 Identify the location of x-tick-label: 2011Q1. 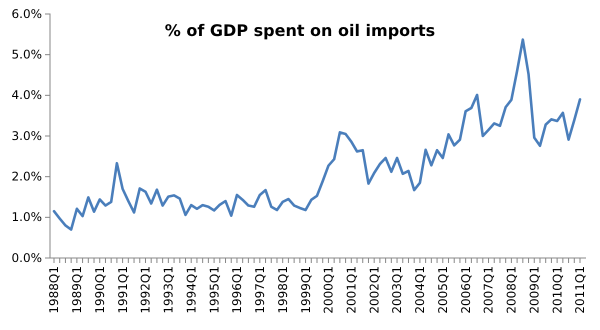
(580, 290).